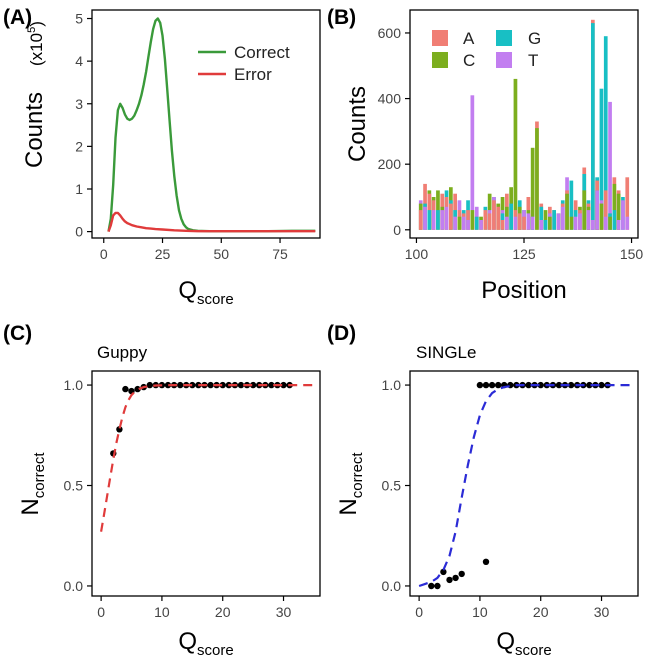  What do you see at coordinates (215, 650) in the screenshot?
I see `x-axis-title-sub-c: score` at bounding box center [215, 650].